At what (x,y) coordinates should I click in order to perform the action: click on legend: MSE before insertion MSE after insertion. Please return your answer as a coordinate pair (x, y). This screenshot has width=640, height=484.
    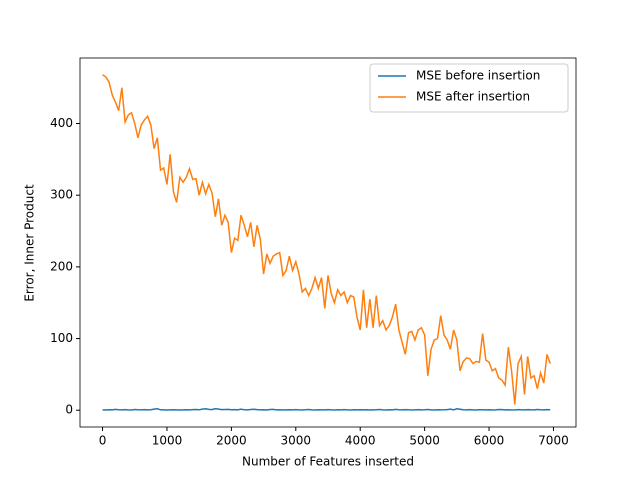
    Looking at the image, I should click on (469, 88).